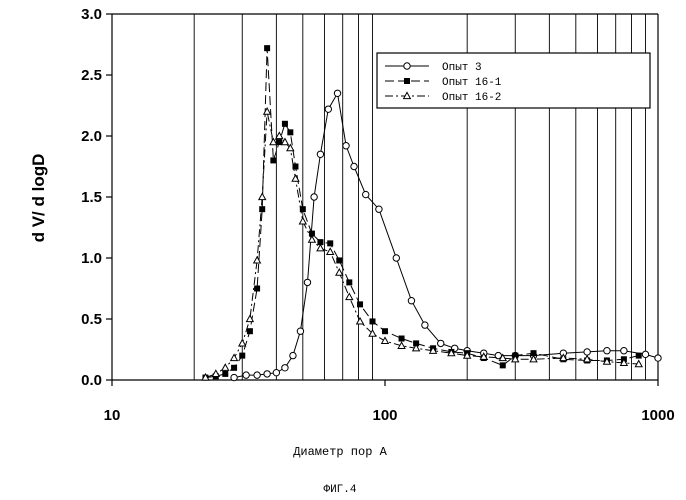  What do you see at coordinates (91, 75) in the screenshot?
I see `y-tick-label: 2.5` at bounding box center [91, 75].